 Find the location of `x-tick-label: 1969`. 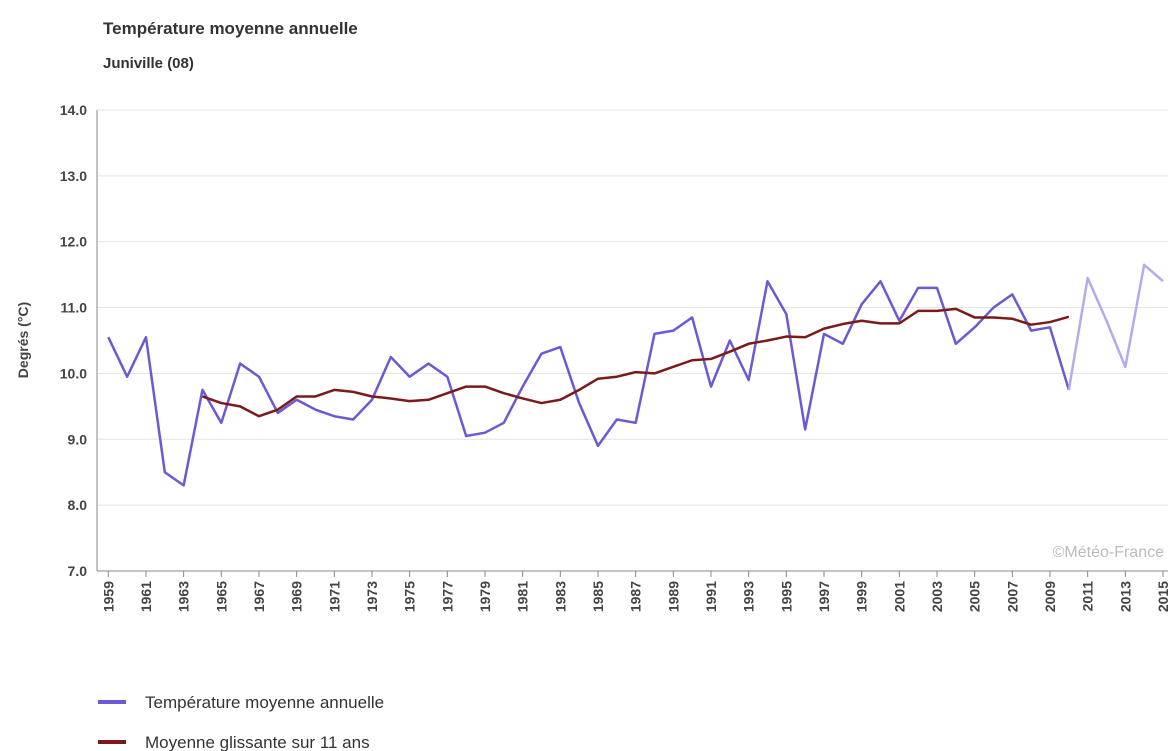

x-tick-label: 1969 is located at coordinates (297, 596).